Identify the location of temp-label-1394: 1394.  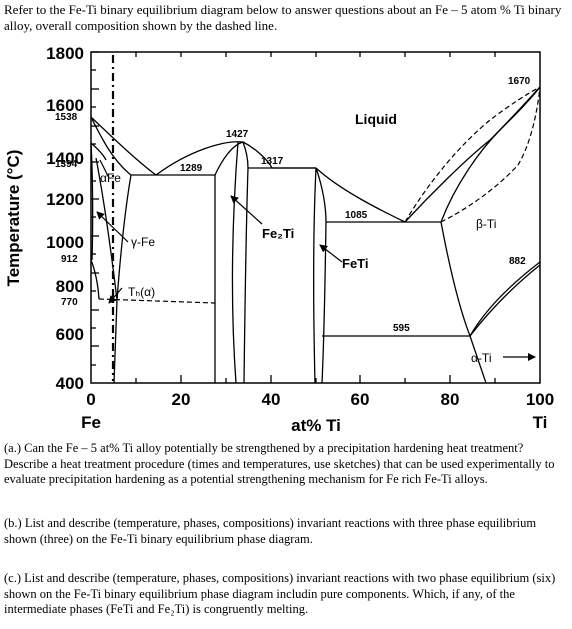
(66, 164).